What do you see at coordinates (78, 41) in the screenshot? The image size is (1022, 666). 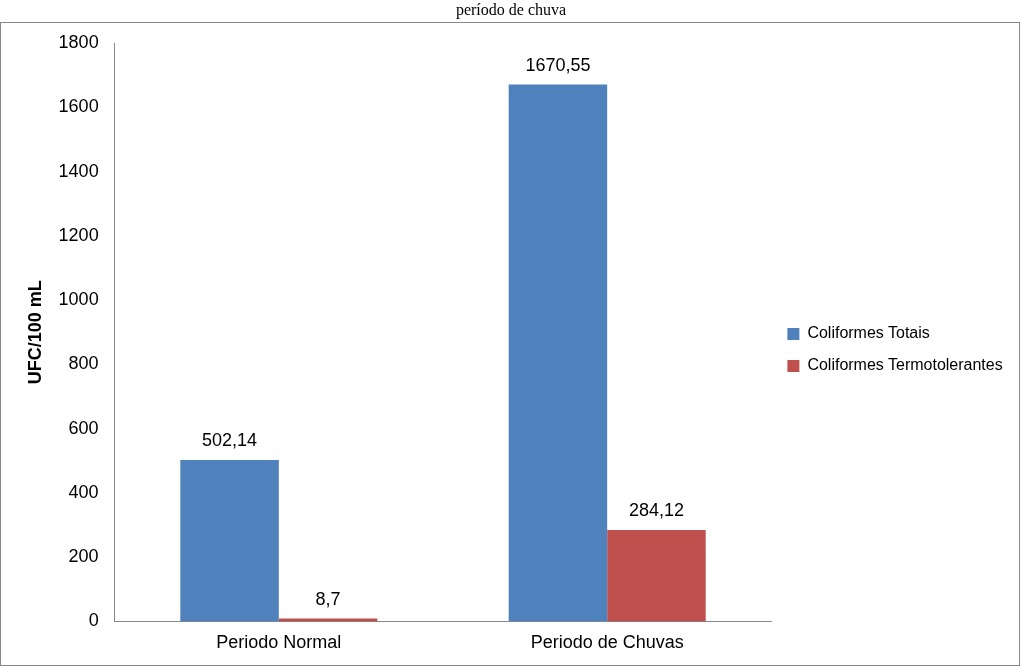 I see `y-tick-label: 1800` at bounding box center [78, 41].